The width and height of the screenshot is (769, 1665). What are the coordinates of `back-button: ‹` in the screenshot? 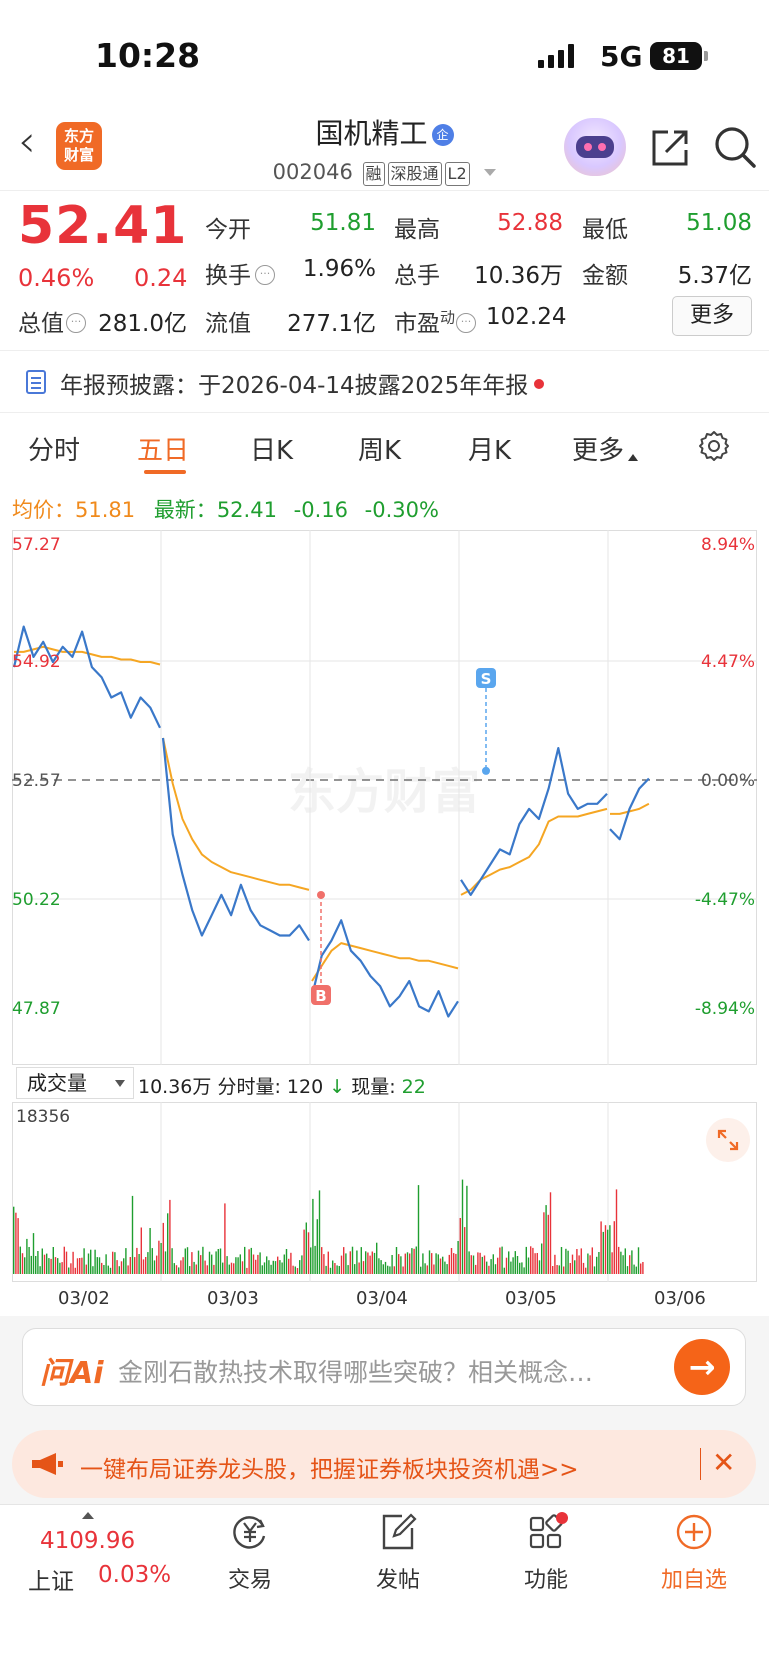 It's located at (27, 141).